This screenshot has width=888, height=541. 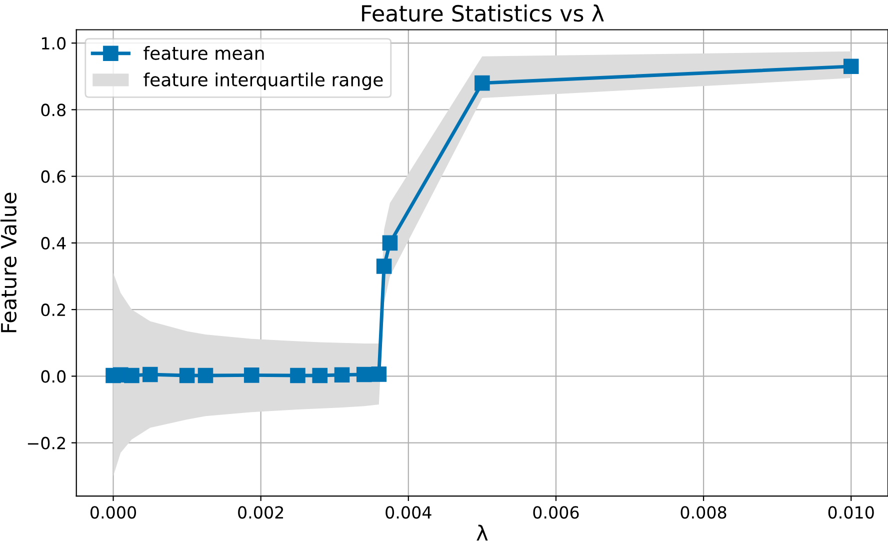 I want to click on x-tick-label: 0.010, so click(x=851, y=512).